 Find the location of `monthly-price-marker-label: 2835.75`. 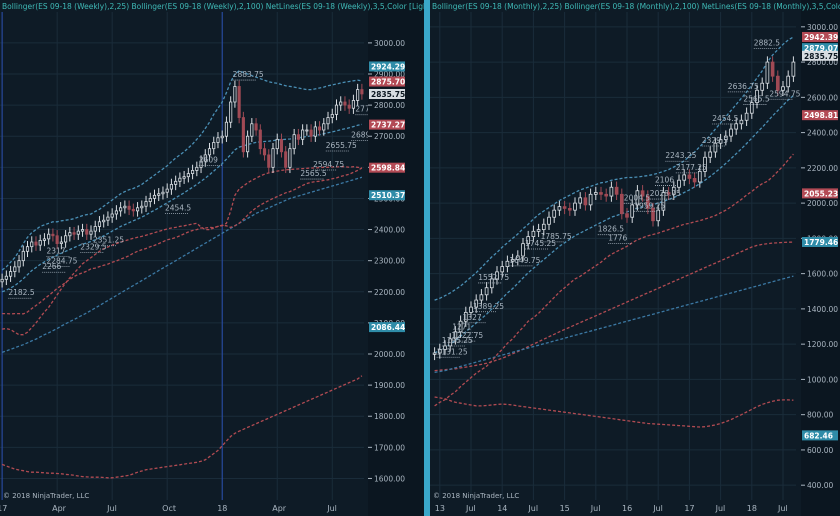

monthly-price-marker-label: 2835.75 is located at coordinates (821, 56).